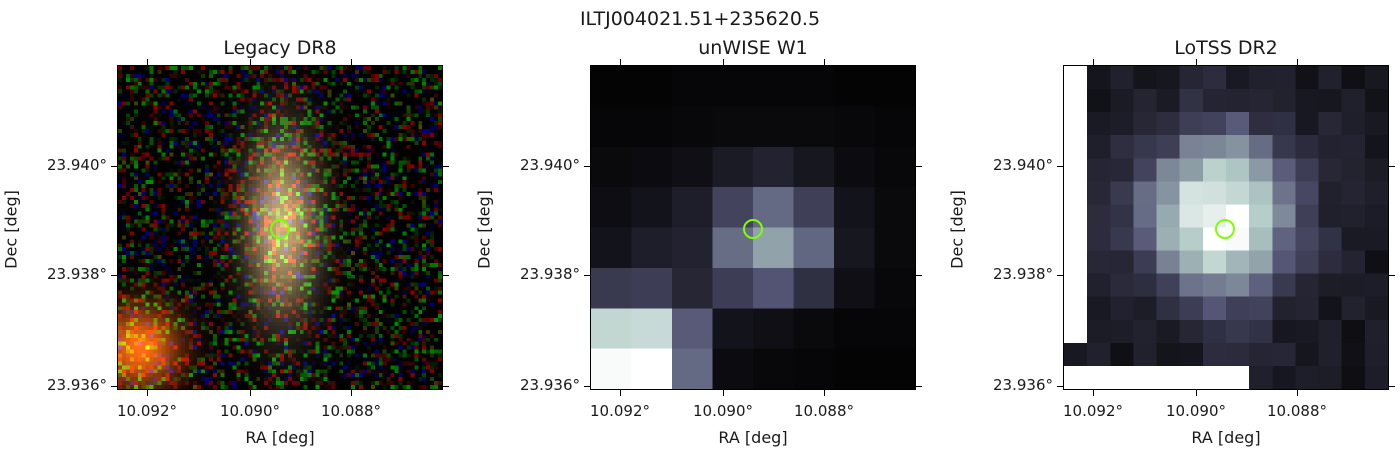 Image resolution: width=1400 pixels, height=458 pixels. Describe the element at coordinates (700, 19) in the screenshot. I see `figure-title: ILTJ004021.51+235620.5` at that location.